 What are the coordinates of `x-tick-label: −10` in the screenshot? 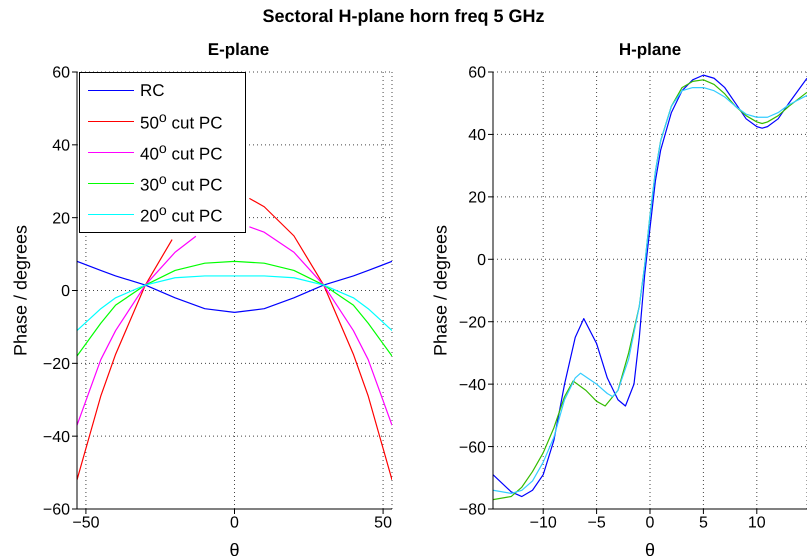 It's located at (543, 523).